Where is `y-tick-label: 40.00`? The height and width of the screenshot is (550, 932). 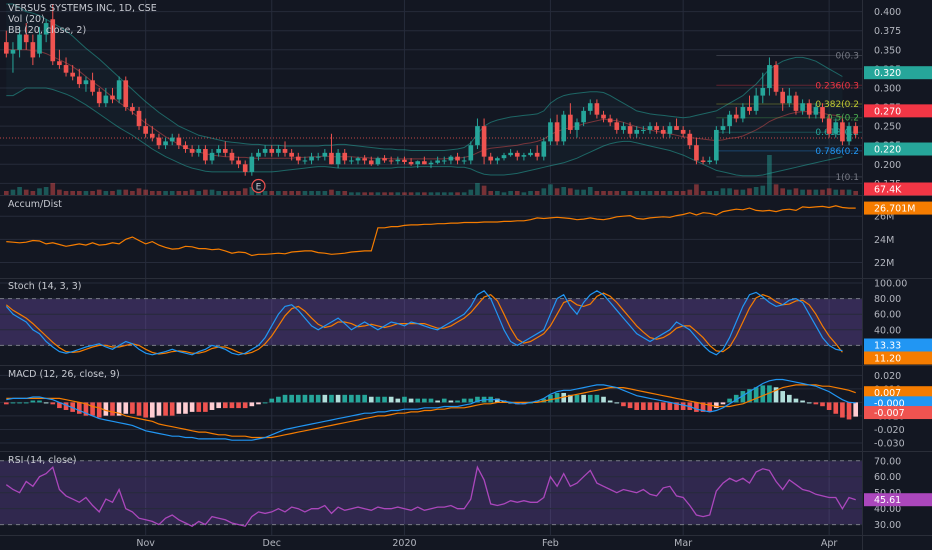
y-tick-label: 40.00 is located at coordinates (887, 330).